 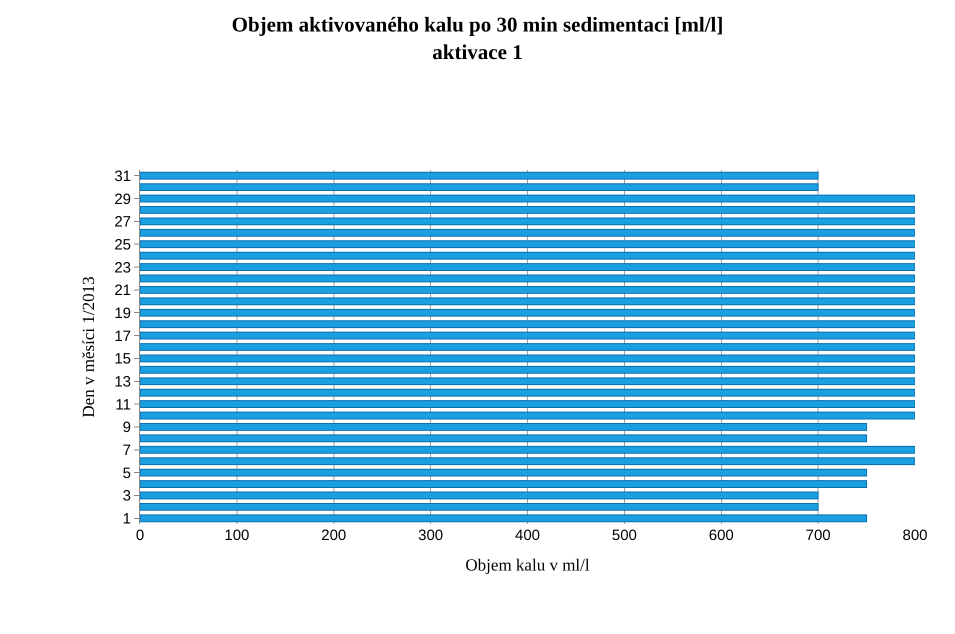 What do you see at coordinates (527, 564) in the screenshot?
I see `x-axis-title: Objem kalu v ml/l` at bounding box center [527, 564].